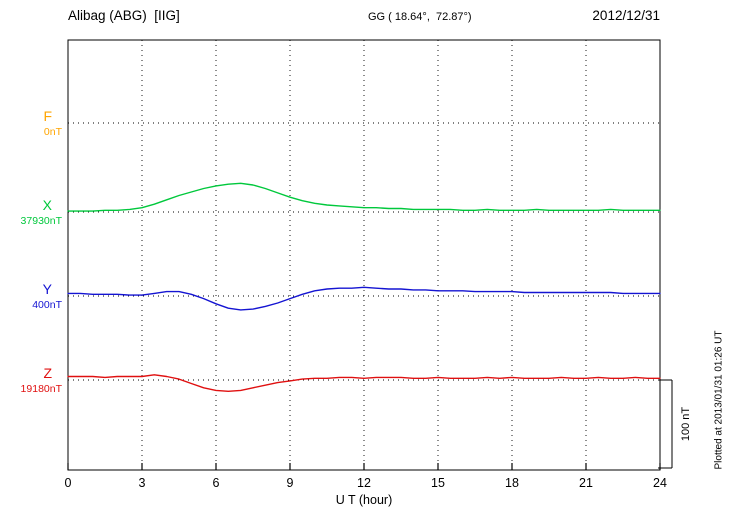 The width and height of the screenshot is (730, 520). I want to click on component-label-x: X 37930nT, so click(32, 212).